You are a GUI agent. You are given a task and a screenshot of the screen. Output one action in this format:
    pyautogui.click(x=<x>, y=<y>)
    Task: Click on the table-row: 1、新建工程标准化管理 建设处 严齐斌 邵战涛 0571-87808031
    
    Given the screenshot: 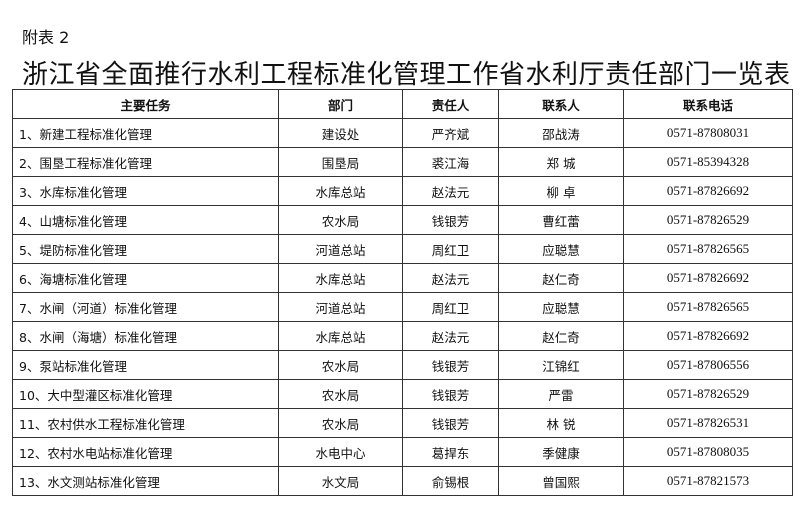 What is the action you would take?
    pyautogui.click(x=402, y=133)
    